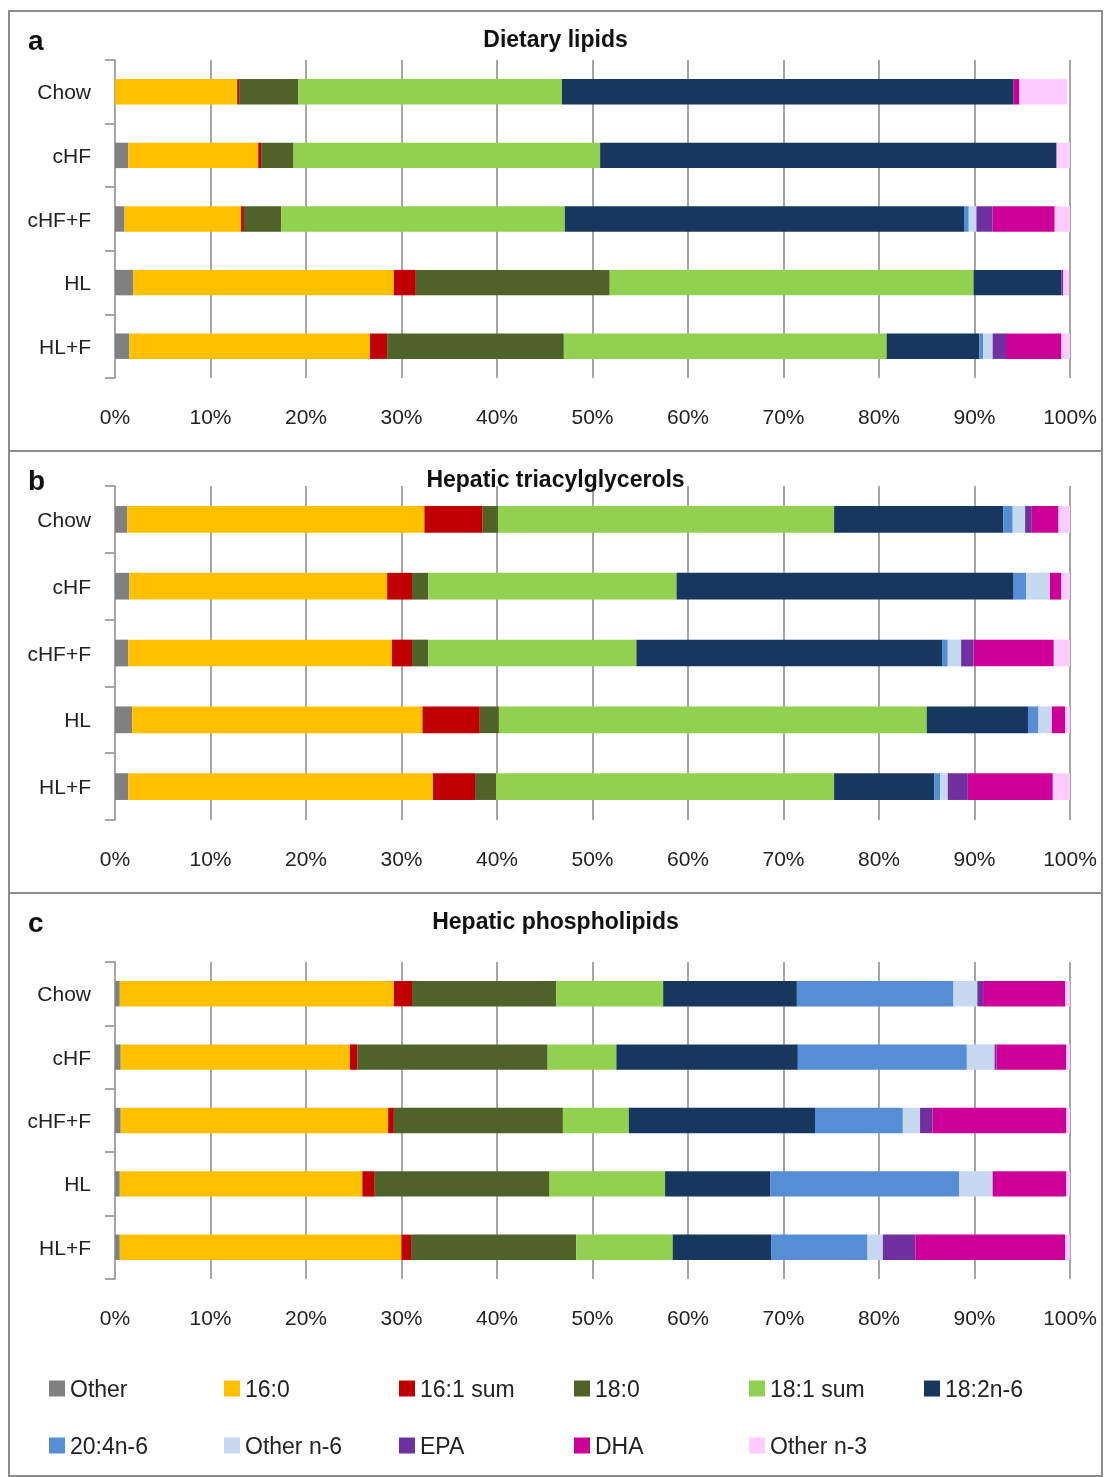 The width and height of the screenshot is (1105, 1477). What do you see at coordinates (984, 1388) in the screenshot?
I see `legend-label: 18:2n-6` at bounding box center [984, 1388].